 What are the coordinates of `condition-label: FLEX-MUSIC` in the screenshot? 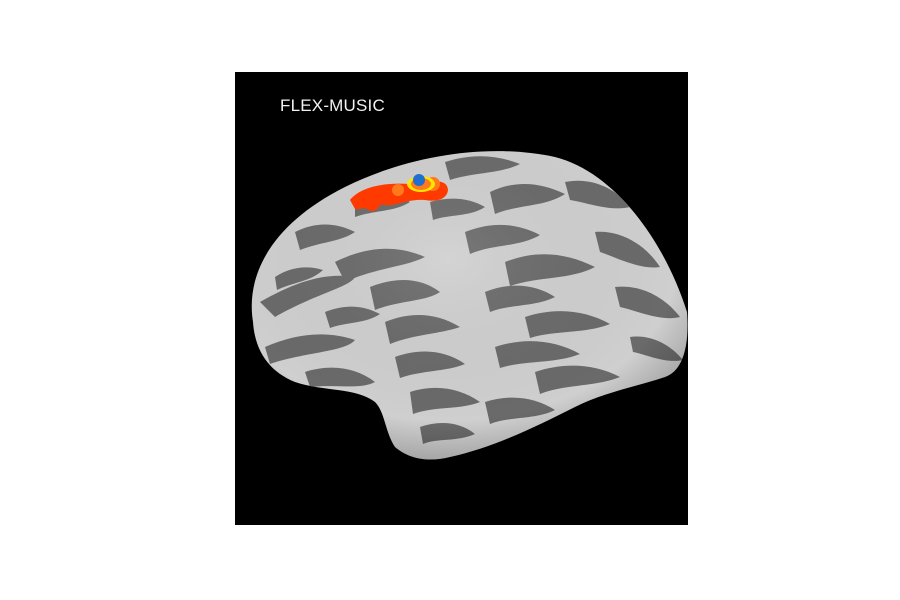 It's located at (332, 105).